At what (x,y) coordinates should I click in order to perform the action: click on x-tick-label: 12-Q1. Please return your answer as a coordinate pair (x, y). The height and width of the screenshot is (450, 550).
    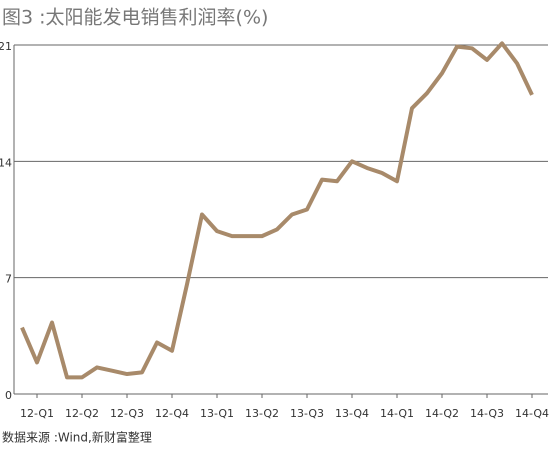
    Looking at the image, I should click on (37, 413).